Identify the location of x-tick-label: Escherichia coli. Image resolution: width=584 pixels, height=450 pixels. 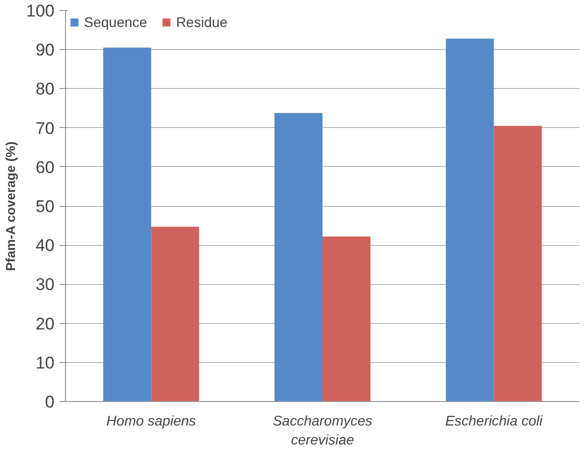
(494, 420).